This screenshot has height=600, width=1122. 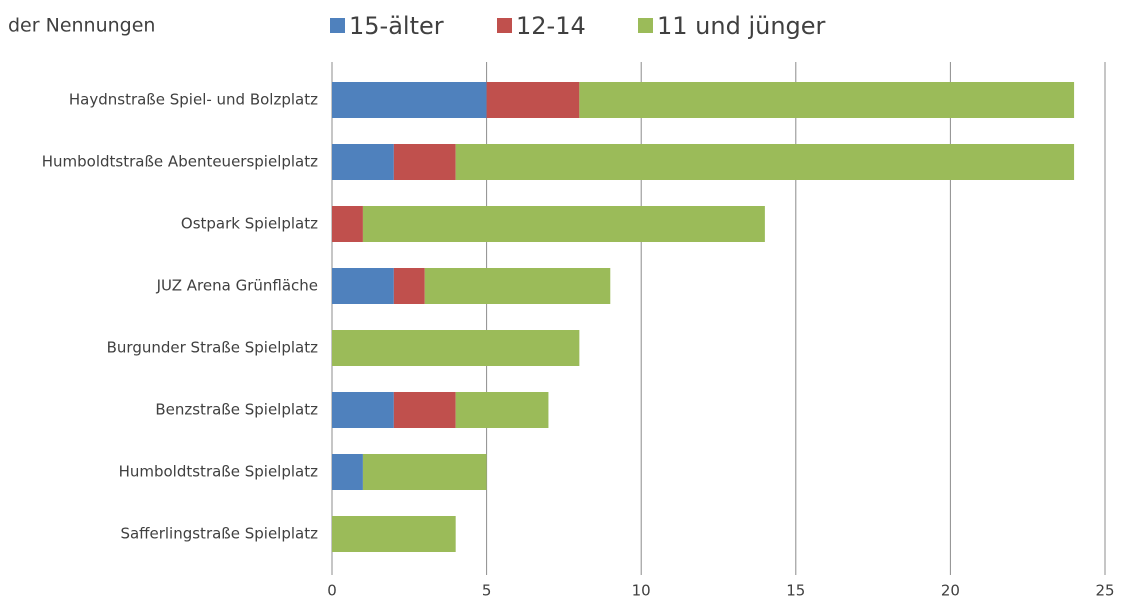 I want to click on x-tick-label: 0, so click(x=332, y=591).